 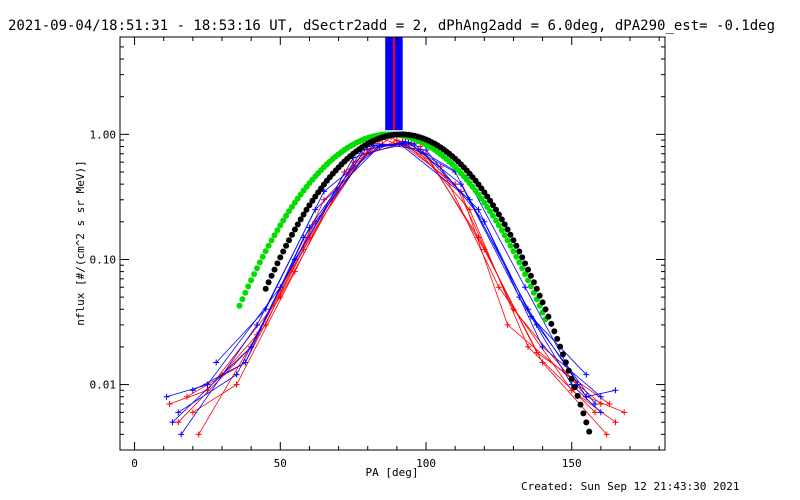 What do you see at coordinates (103, 134) in the screenshot?
I see `y-tick-label: 1.00` at bounding box center [103, 134].